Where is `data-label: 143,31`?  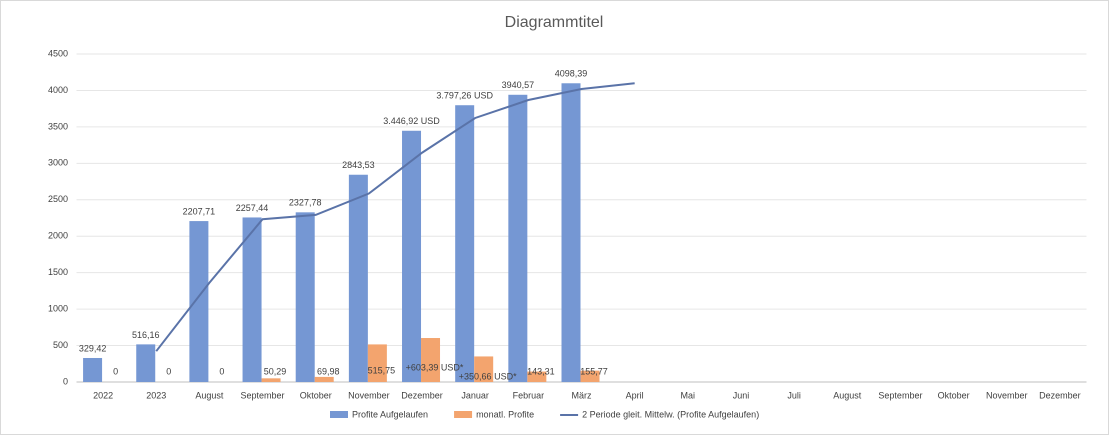 data-label: 143,31 is located at coordinates (541, 371).